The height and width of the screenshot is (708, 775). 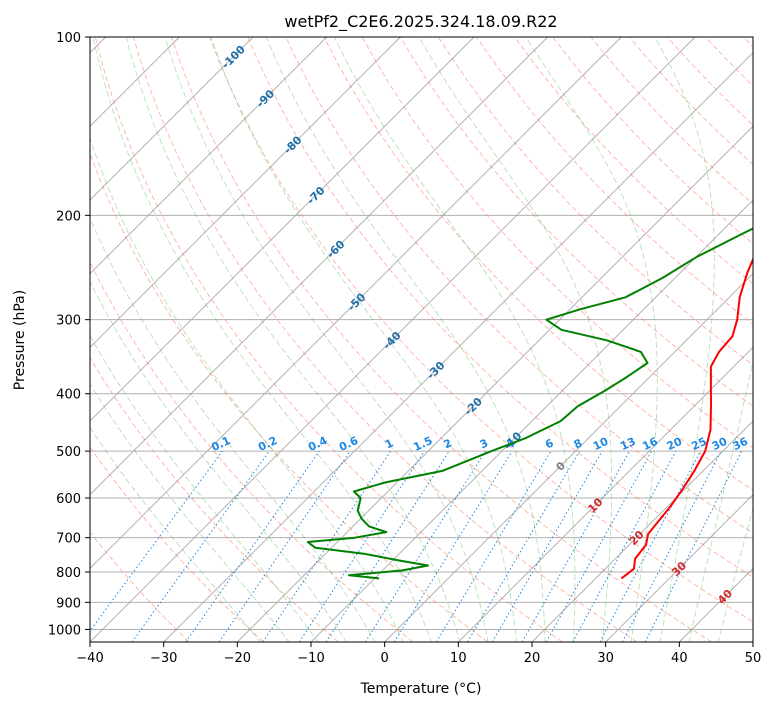 I want to click on chart-title: wetPf2_C2E6.2025.324.18.09.R22, so click(x=420, y=22).